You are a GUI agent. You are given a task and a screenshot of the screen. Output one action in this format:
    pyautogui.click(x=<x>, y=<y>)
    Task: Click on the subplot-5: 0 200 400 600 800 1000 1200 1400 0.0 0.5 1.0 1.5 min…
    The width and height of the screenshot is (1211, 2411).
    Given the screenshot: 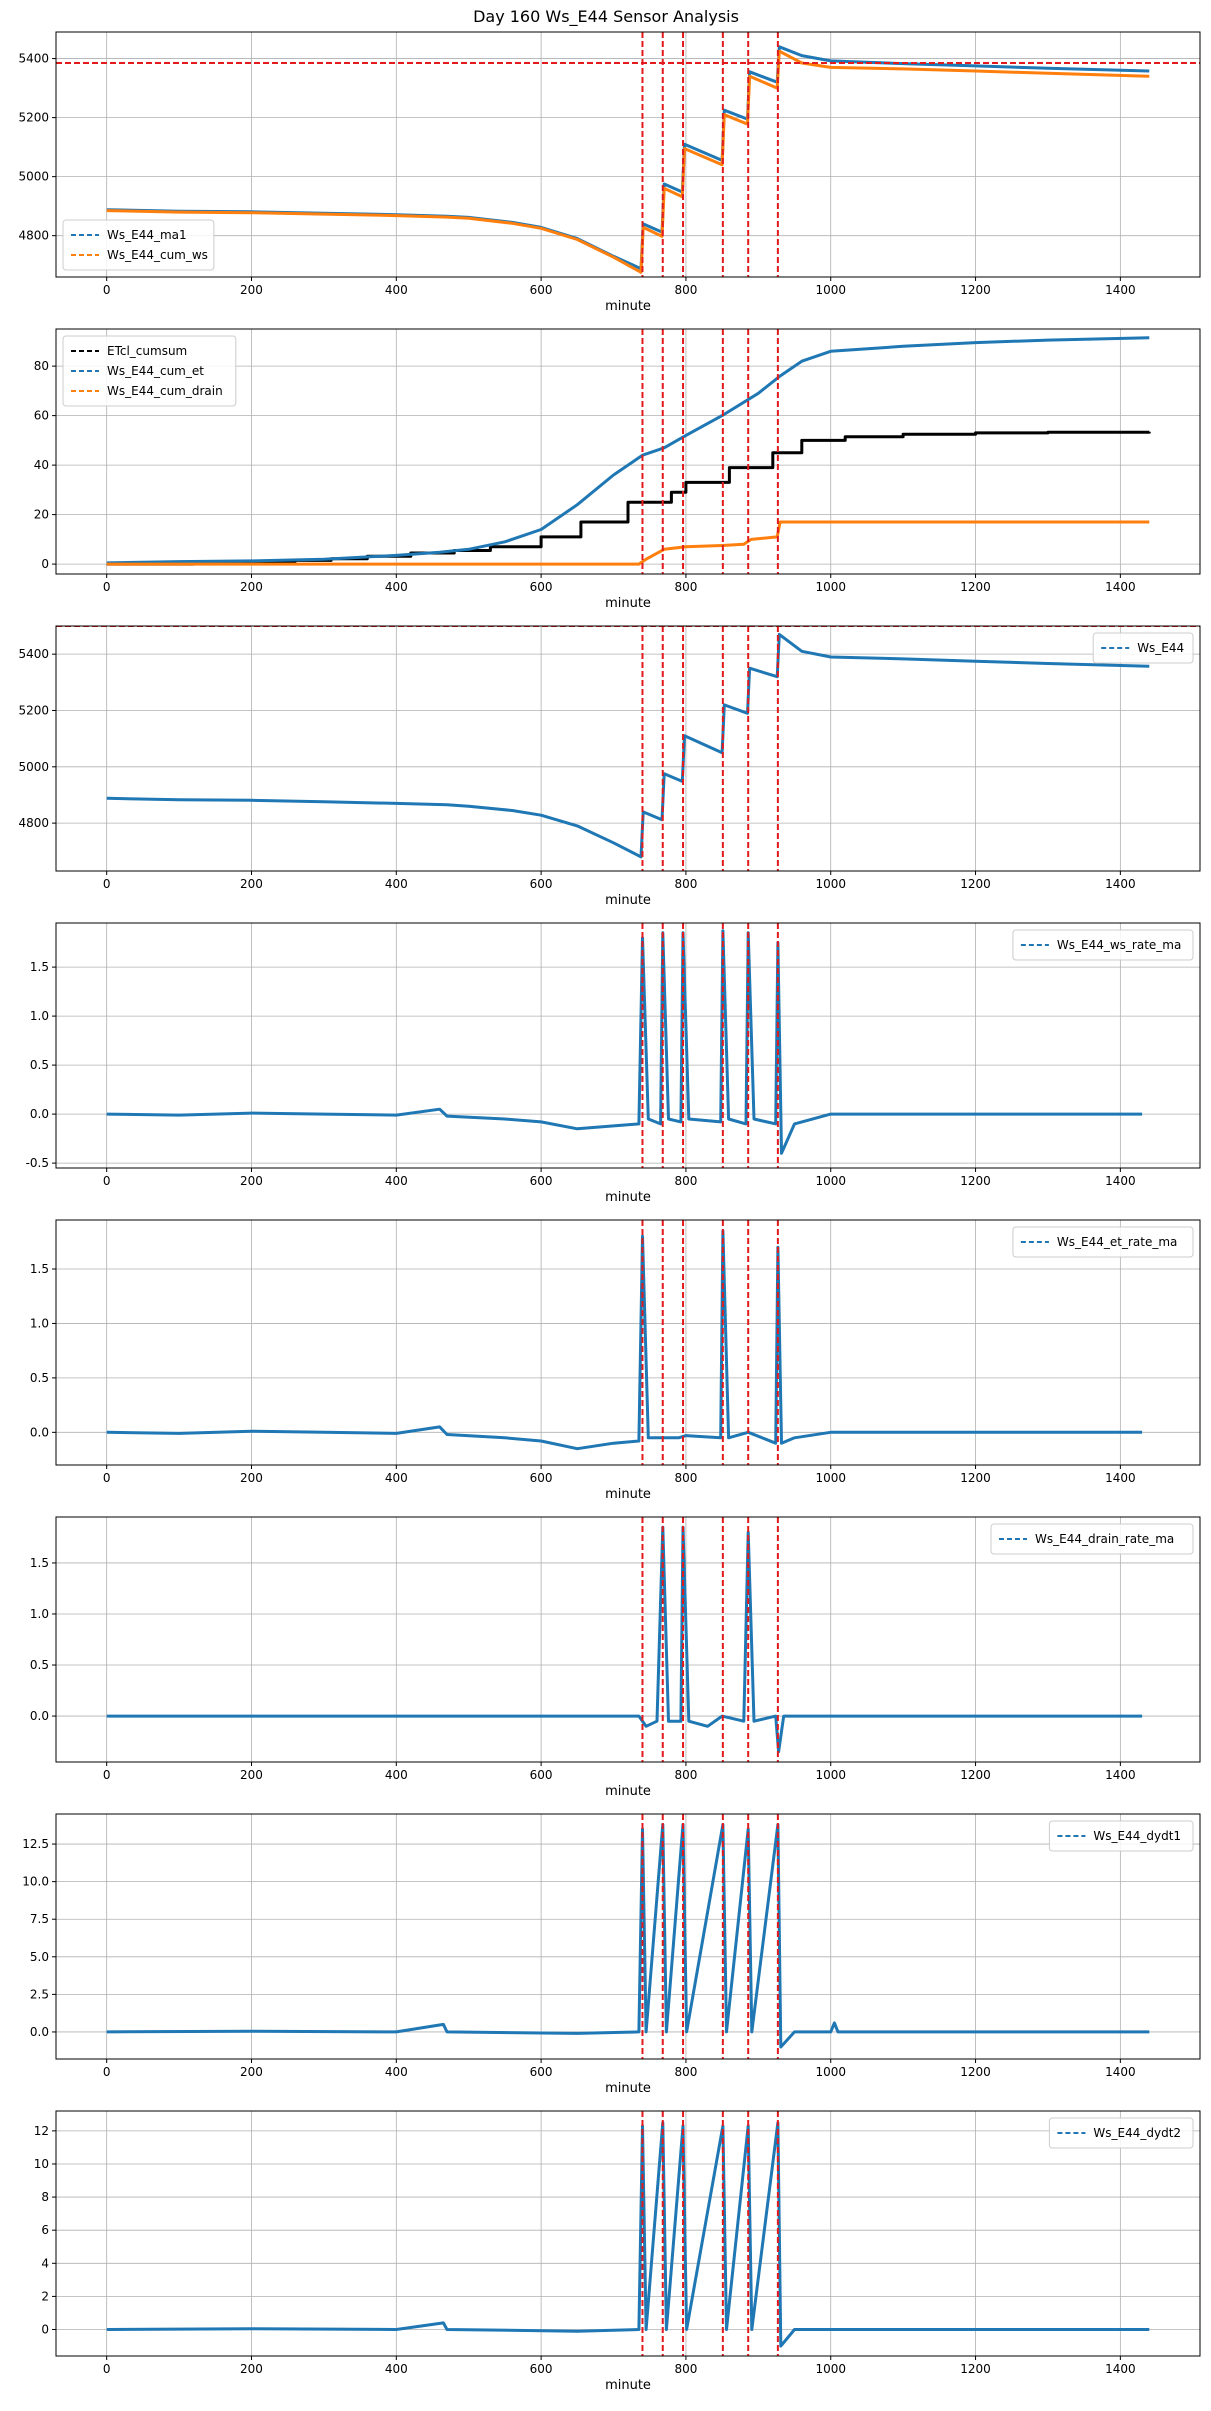 What is the action you would take?
    pyautogui.click(x=615, y=1360)
    